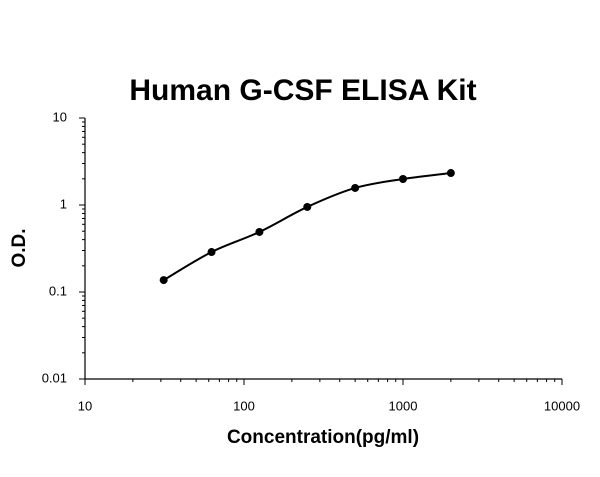 This screenshot has width=600, height=477. I want to click on x-tick-label: 100, so click(244, 405).